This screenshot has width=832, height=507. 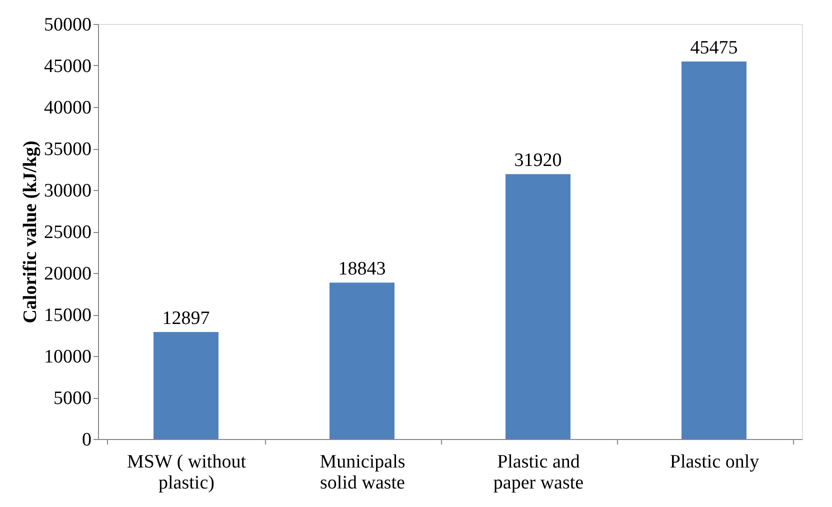 I want to click on y-tick-label: 50000, so click(x=68, y=25).